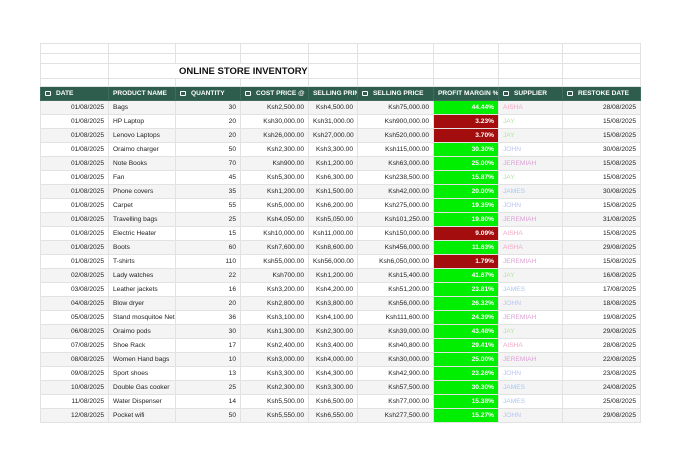 The height and width of the screenshot is (459, 680). I want to click on cell: Lenovo Laptops, so click(142, 135).